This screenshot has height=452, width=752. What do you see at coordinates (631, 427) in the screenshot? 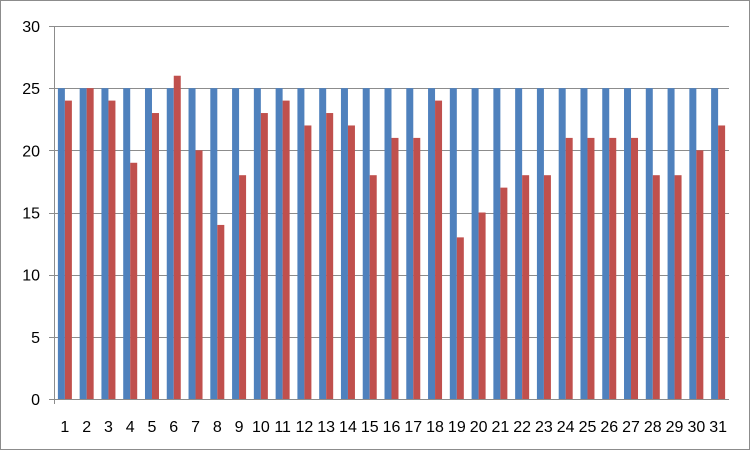
I see `x-tick-label: 27` at bounding box center [631, 427].